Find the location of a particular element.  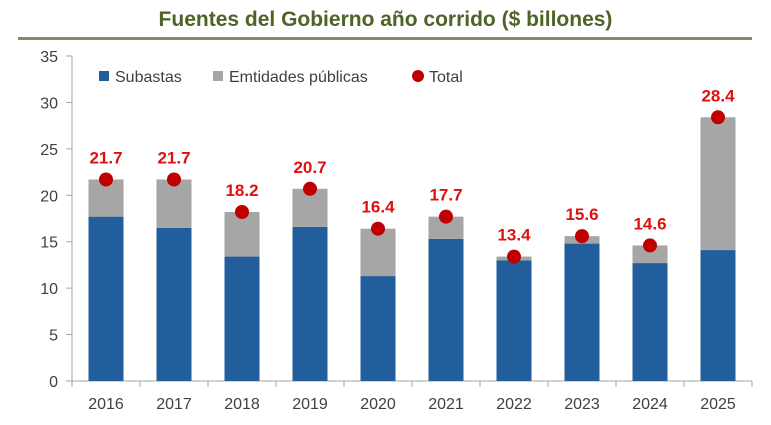

x-tick-label: 2021 is located at coordinates (446, 404).